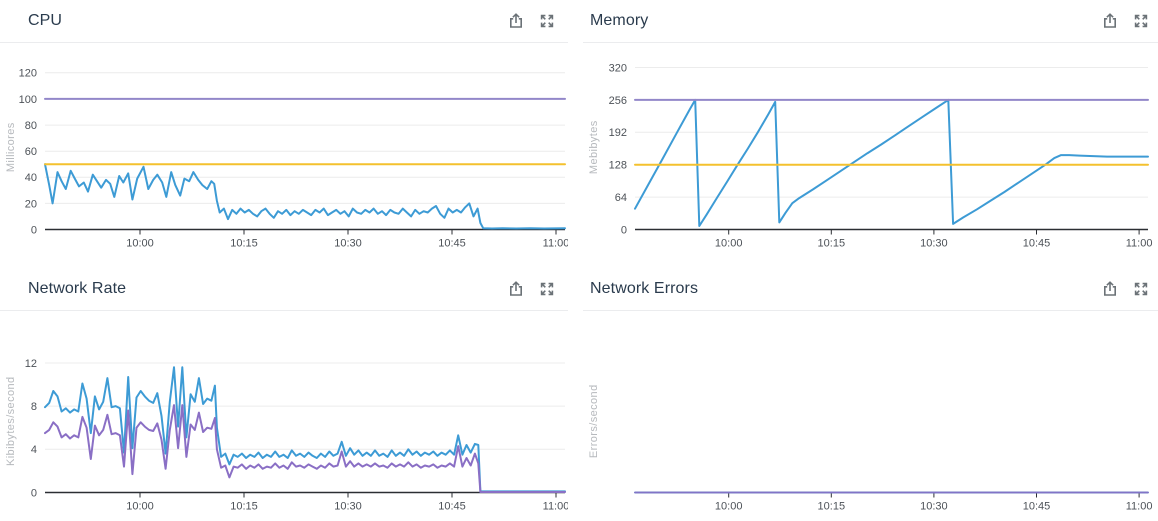 The height and width of the screenshot is (521, 1158). What do you see at coordinates (31, 126) in the screenshot?
I see `y-tick-label: 80` at bounding box center [31, 126].